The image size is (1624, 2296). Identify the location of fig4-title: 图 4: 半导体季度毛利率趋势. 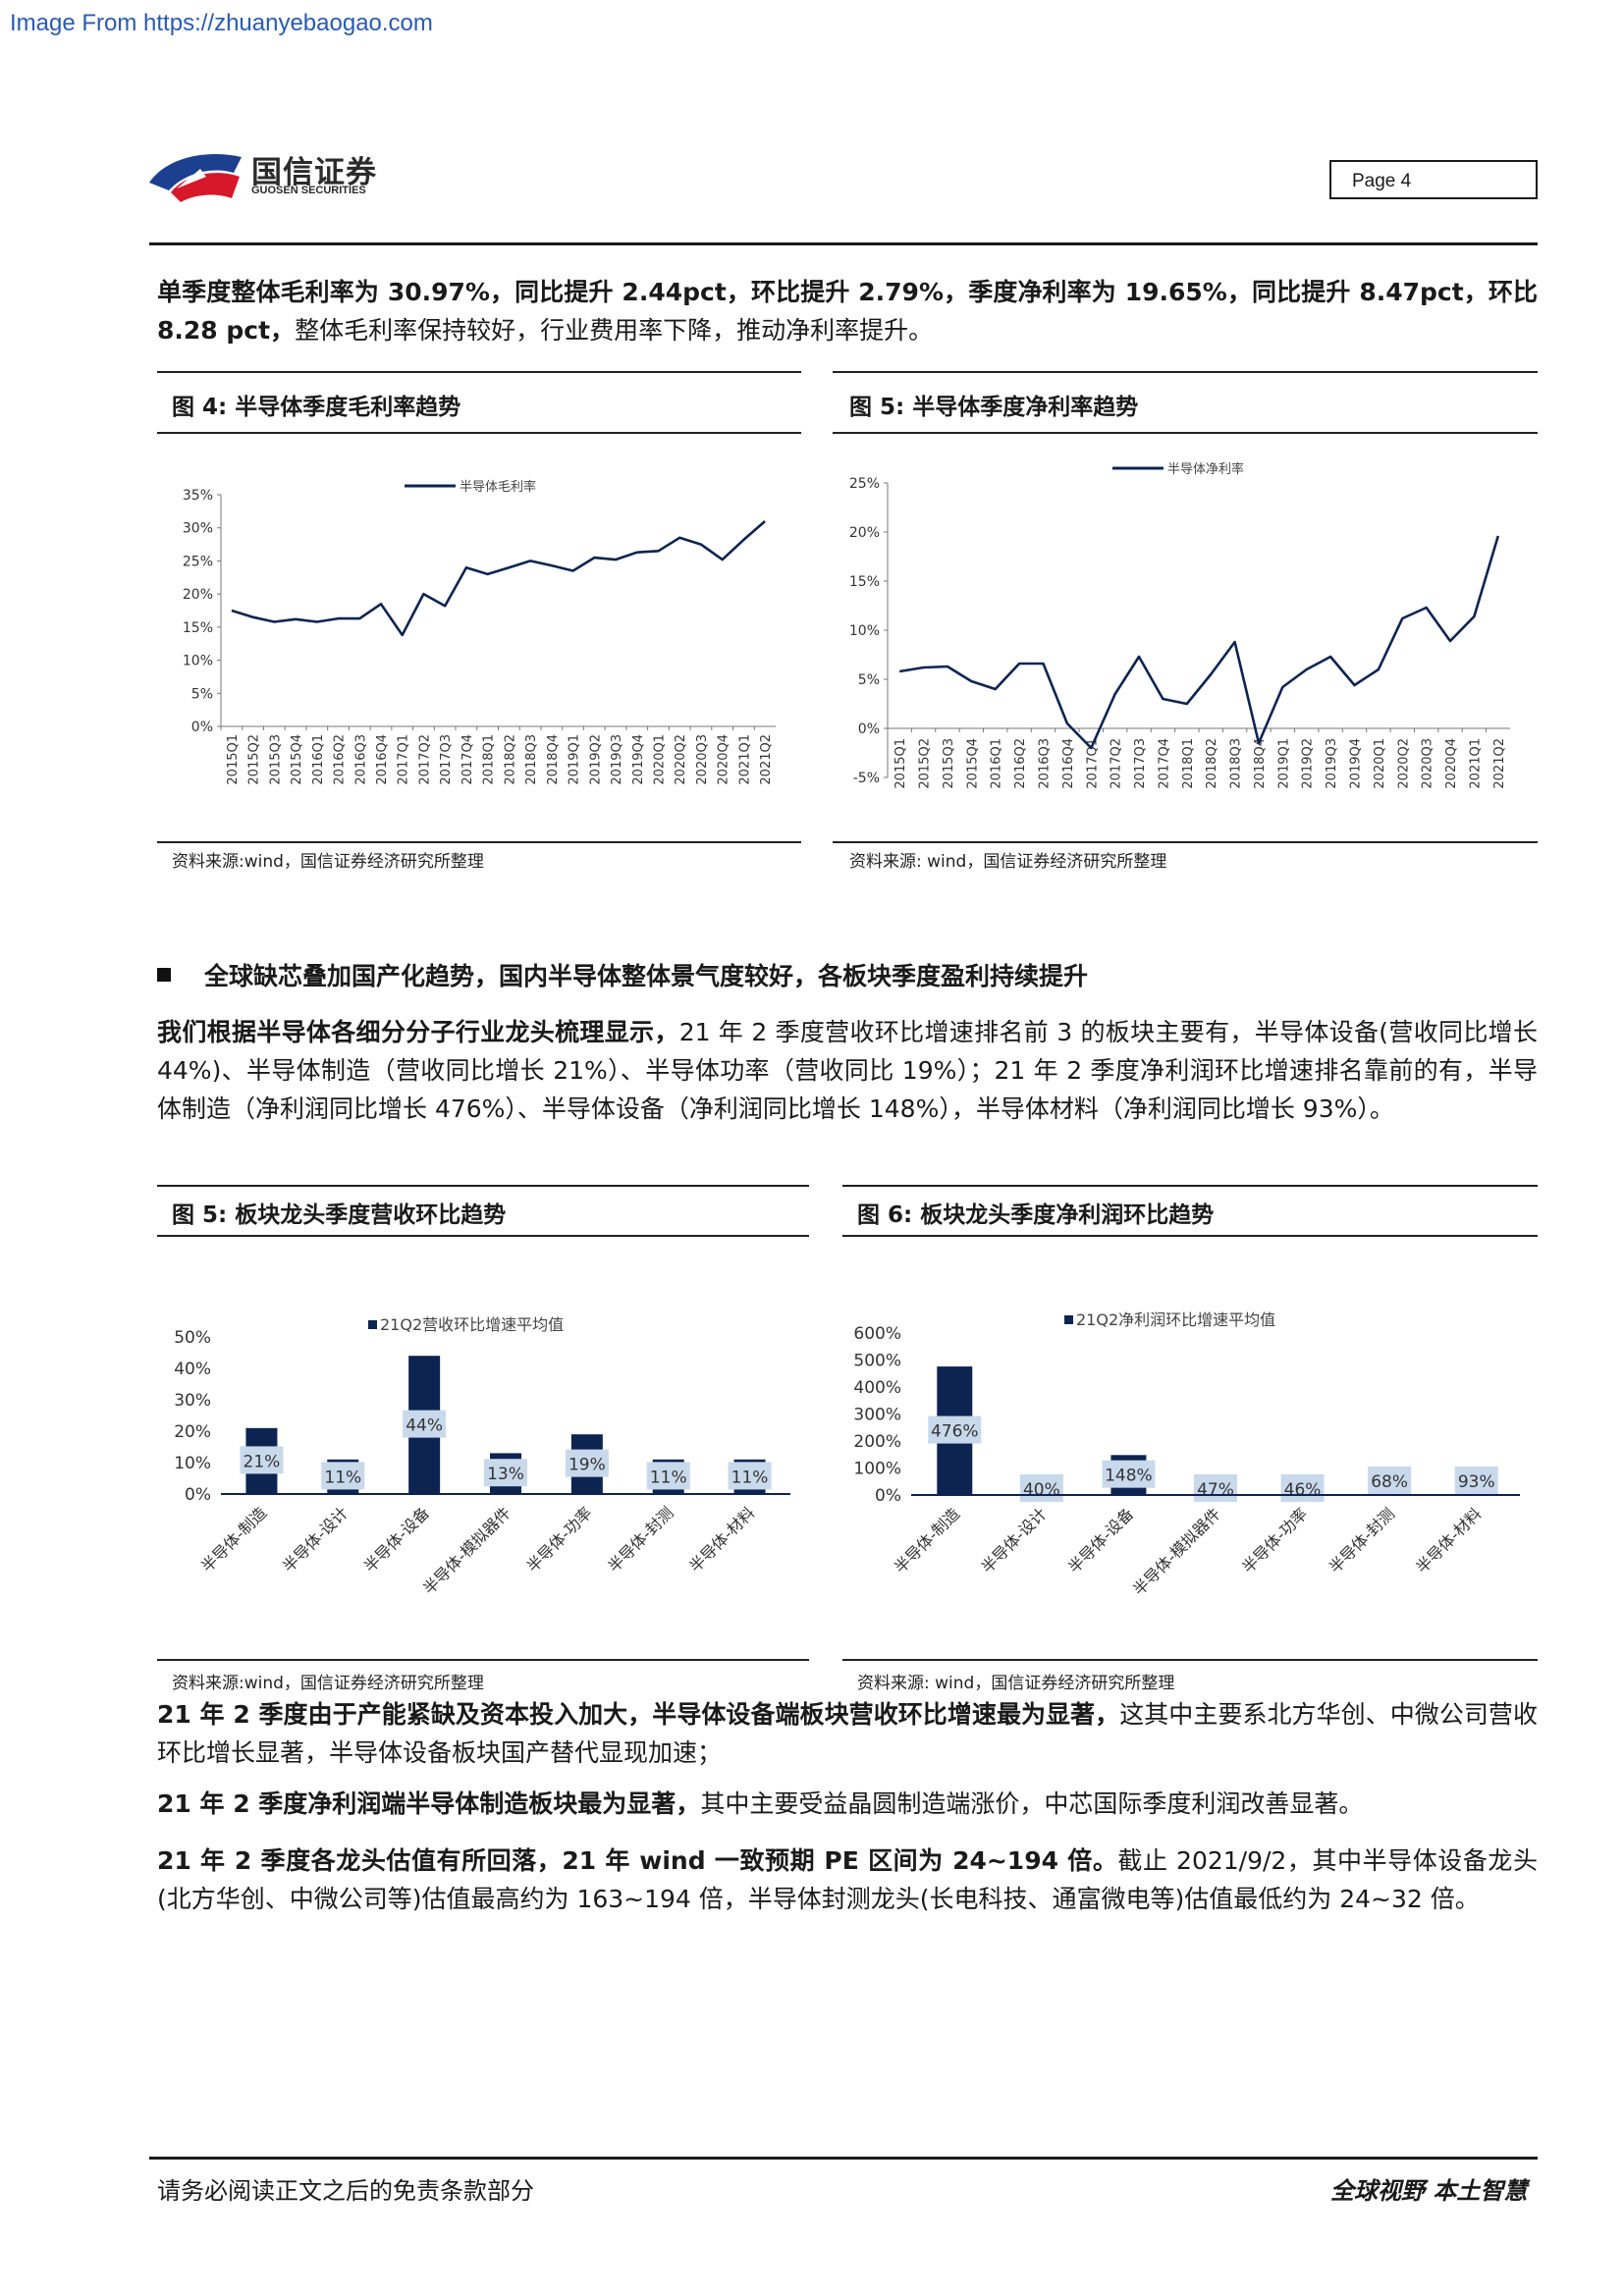
(316, 407).